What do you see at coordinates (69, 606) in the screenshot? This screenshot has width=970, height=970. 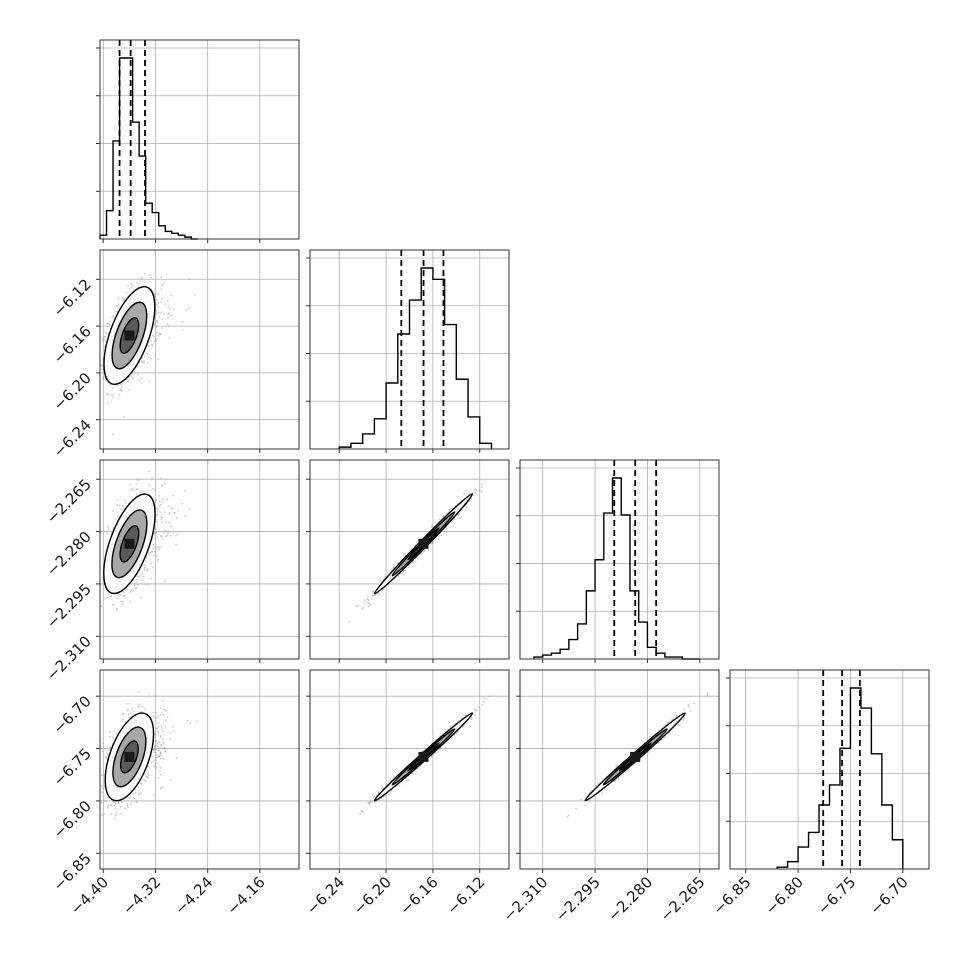 I see `y-tick-label: −2.295` at bounding box center [69, 606].